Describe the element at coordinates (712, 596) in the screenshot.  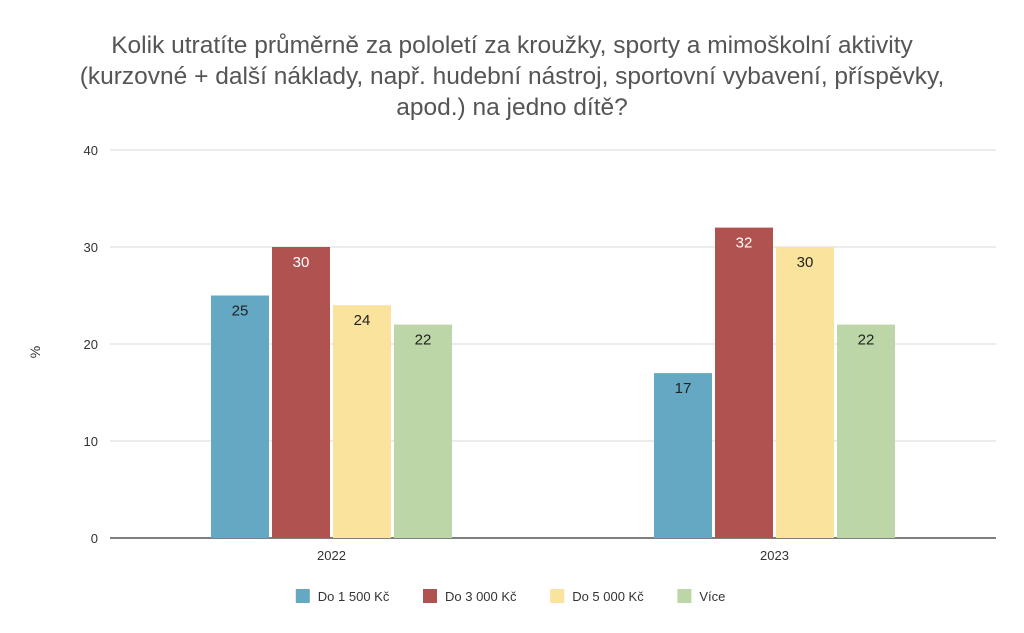
I see `legend-label: Více` at that location.